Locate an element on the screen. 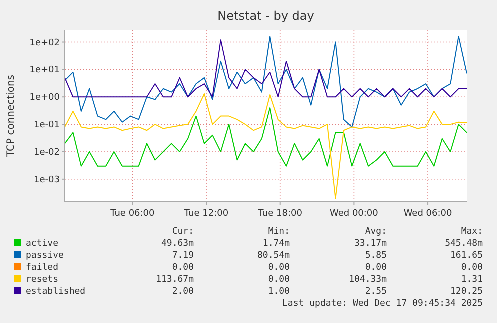 The height and width of the screenshot is (323, 497). legend-label: failed is located at coordinates (42, 268).